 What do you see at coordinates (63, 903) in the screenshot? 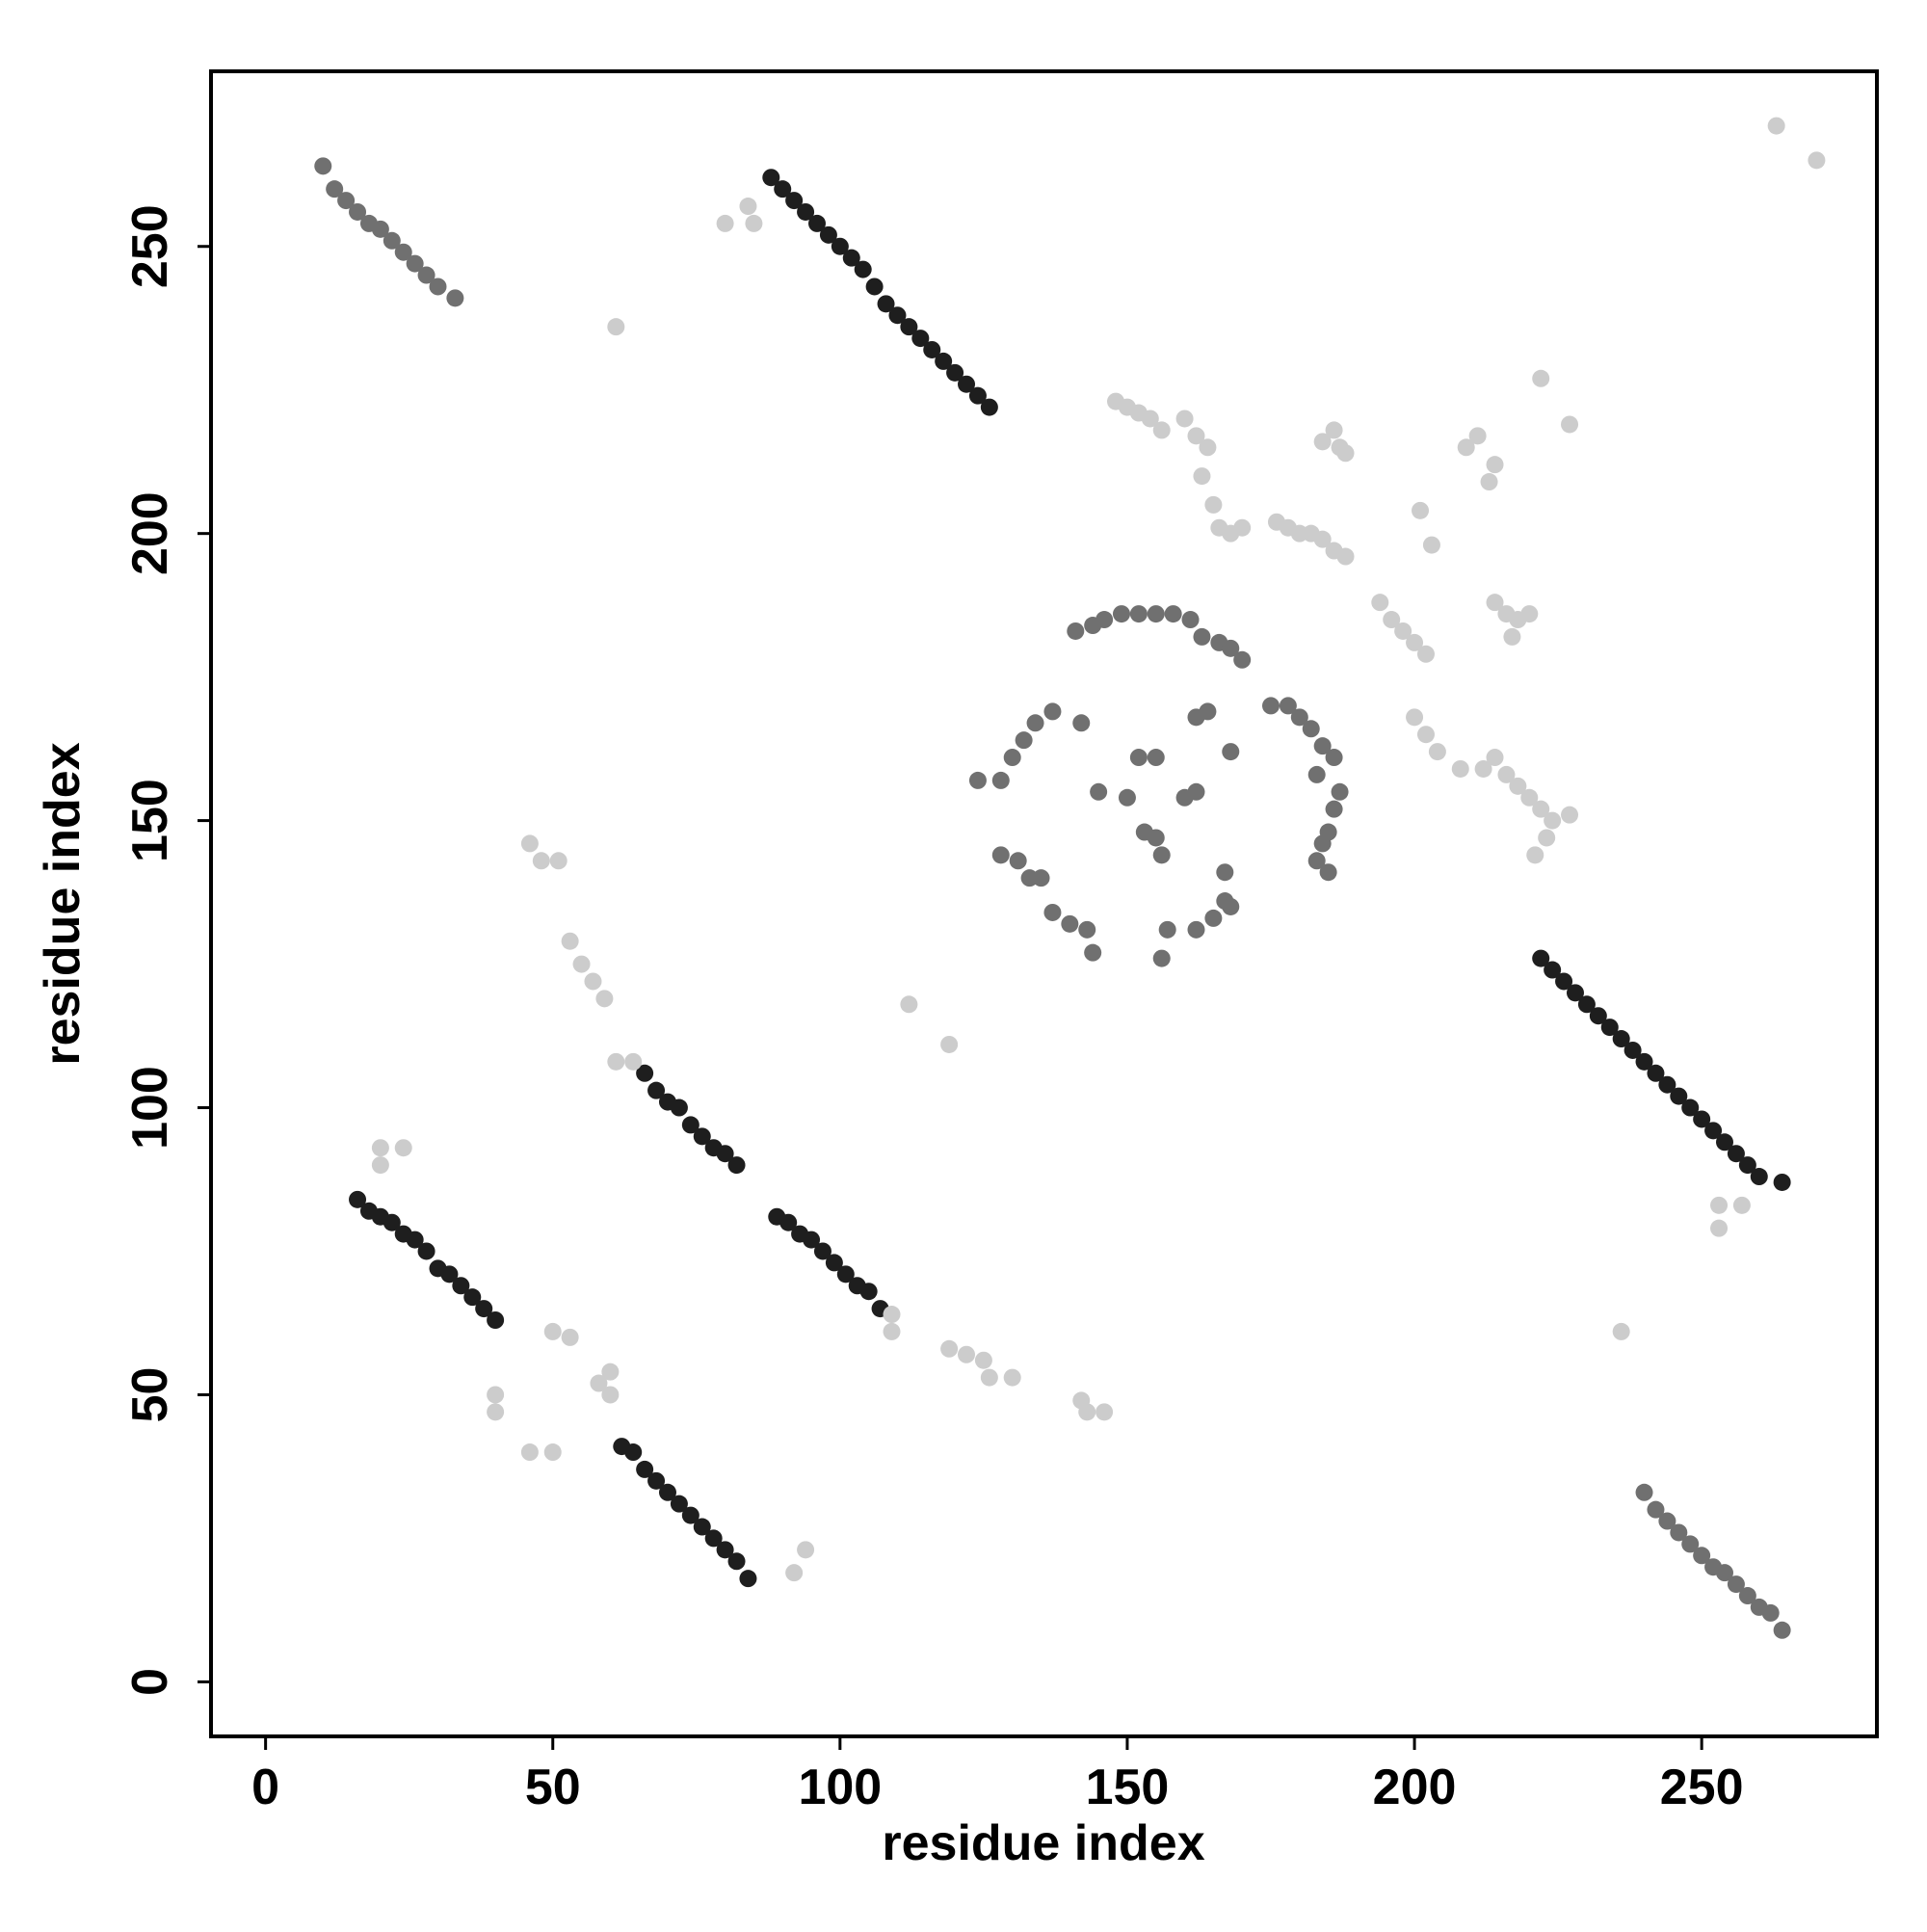
I see `y-axis-label: residue index` at bounding box center [63, 903].